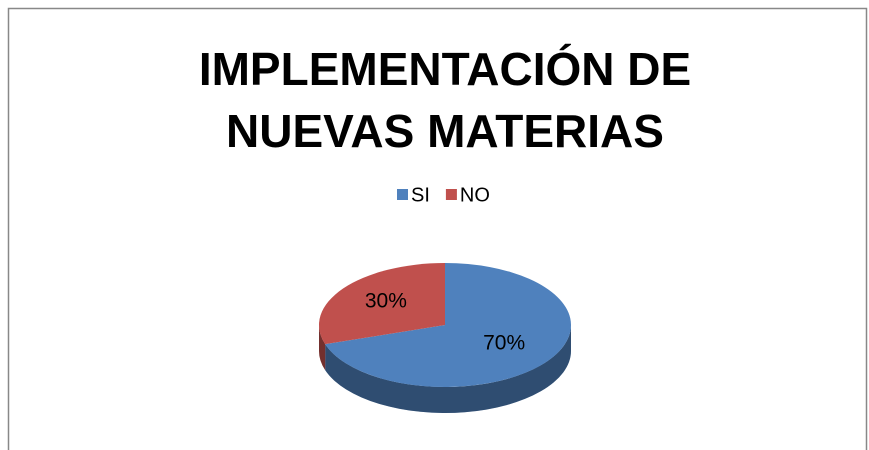  Describe the element at coordinates (445, 100) in the screenshot. I see `chart-title: IMPLEMENTACIÓN DE NUEVAS MATERIAS` at that location.